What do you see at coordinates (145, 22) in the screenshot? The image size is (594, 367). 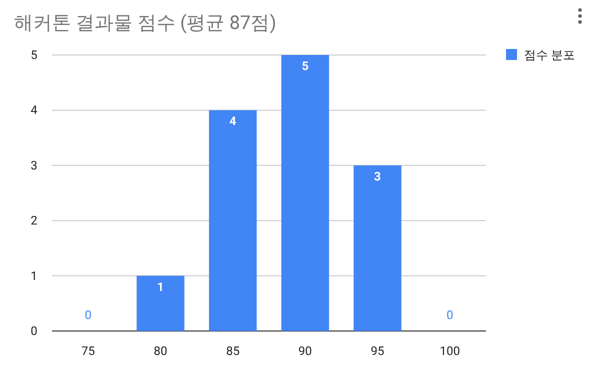 I see `chart-title: 해커톤 결과물 점수 (평균 87점)` at bounding box center [145, 22].